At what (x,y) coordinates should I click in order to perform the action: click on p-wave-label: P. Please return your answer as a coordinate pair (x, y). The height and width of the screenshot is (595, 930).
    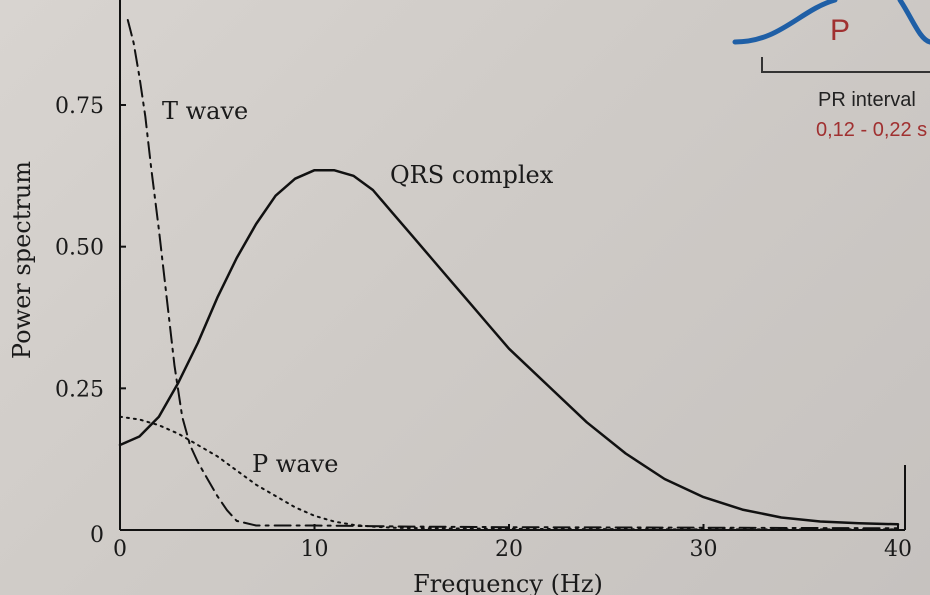
    Looking at the image, I should click on (840, 30).